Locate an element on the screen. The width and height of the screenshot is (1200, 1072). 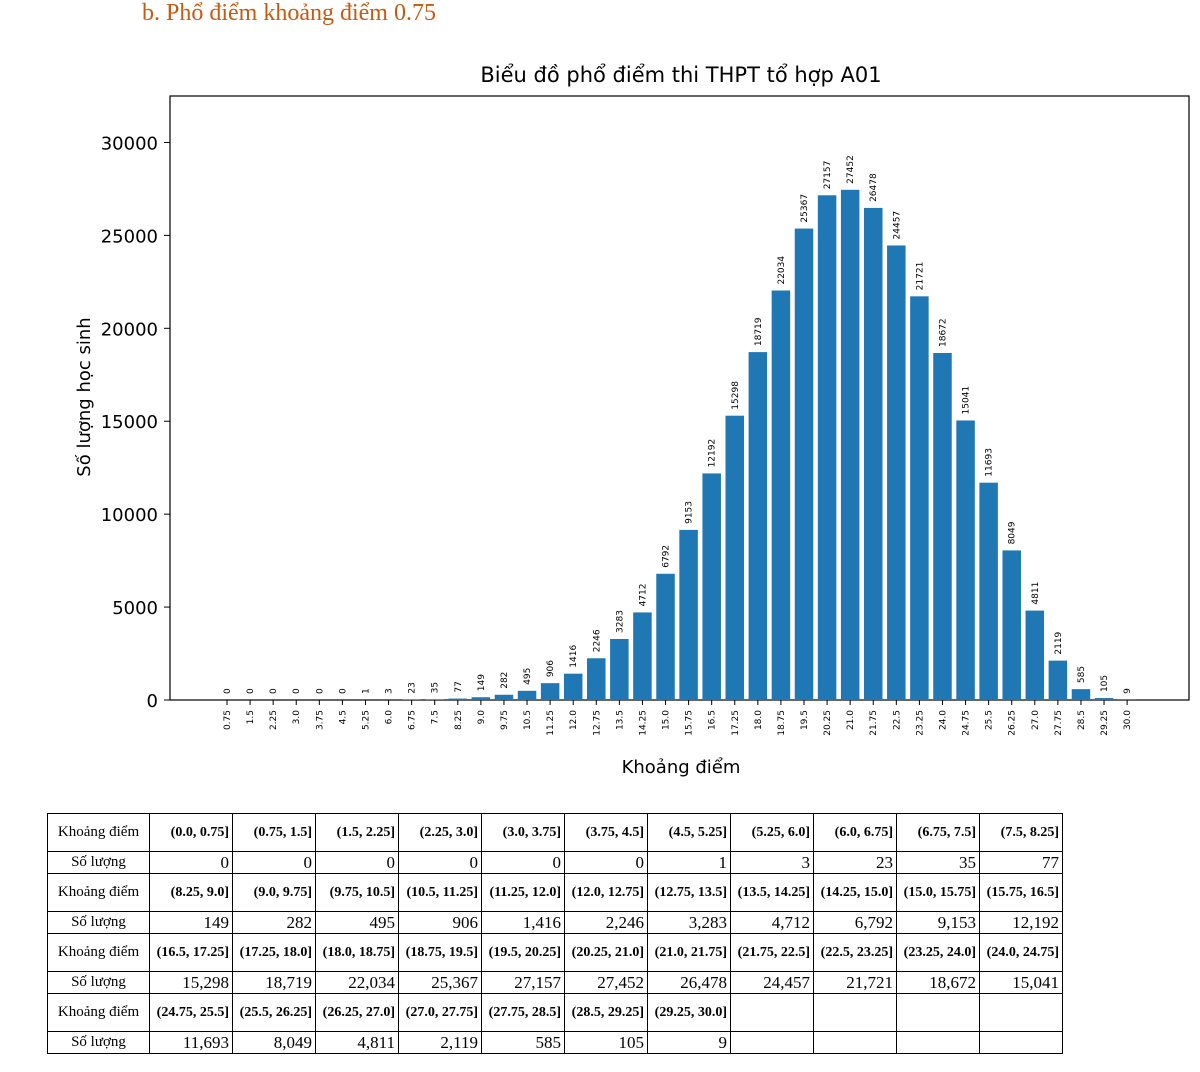
x-tick-label: 1.5 is located at coordinates (251, 717).